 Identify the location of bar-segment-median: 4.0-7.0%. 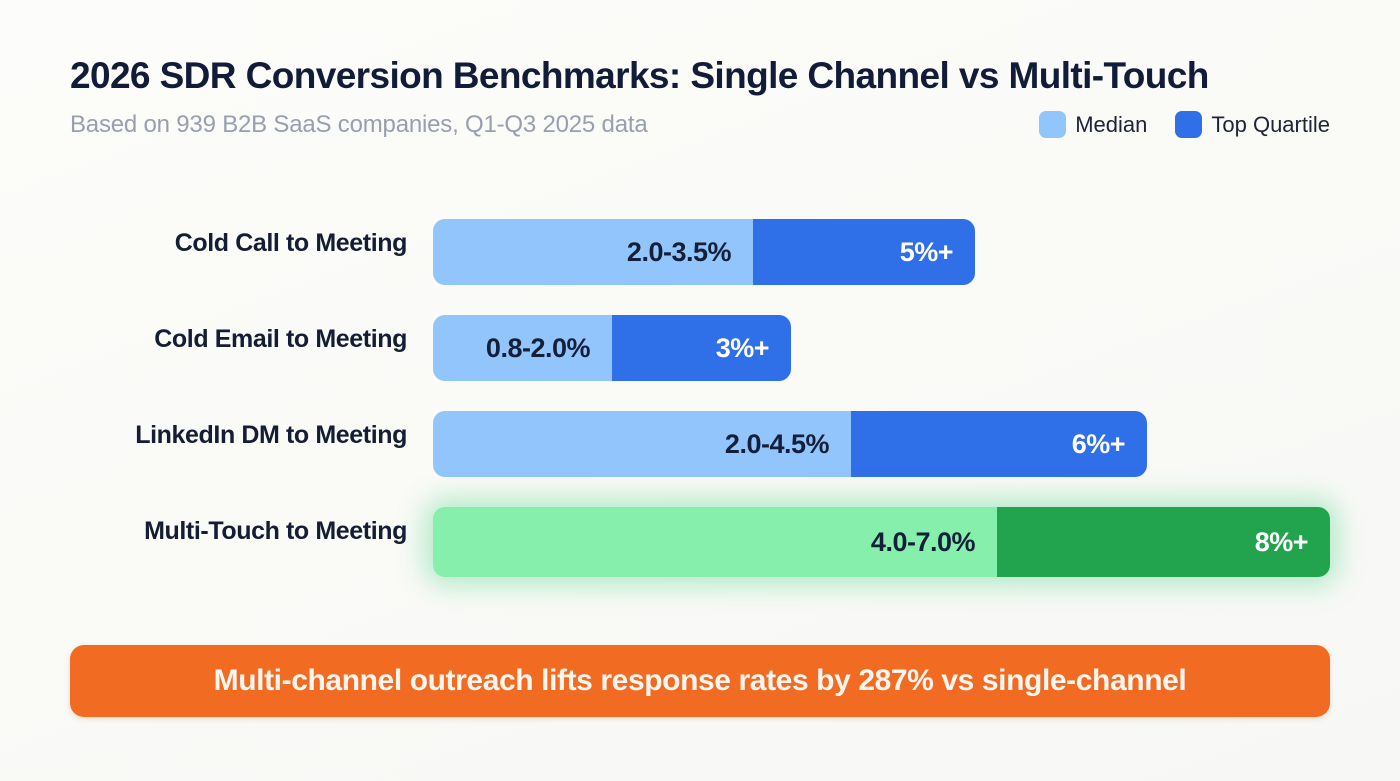
(715, 542).